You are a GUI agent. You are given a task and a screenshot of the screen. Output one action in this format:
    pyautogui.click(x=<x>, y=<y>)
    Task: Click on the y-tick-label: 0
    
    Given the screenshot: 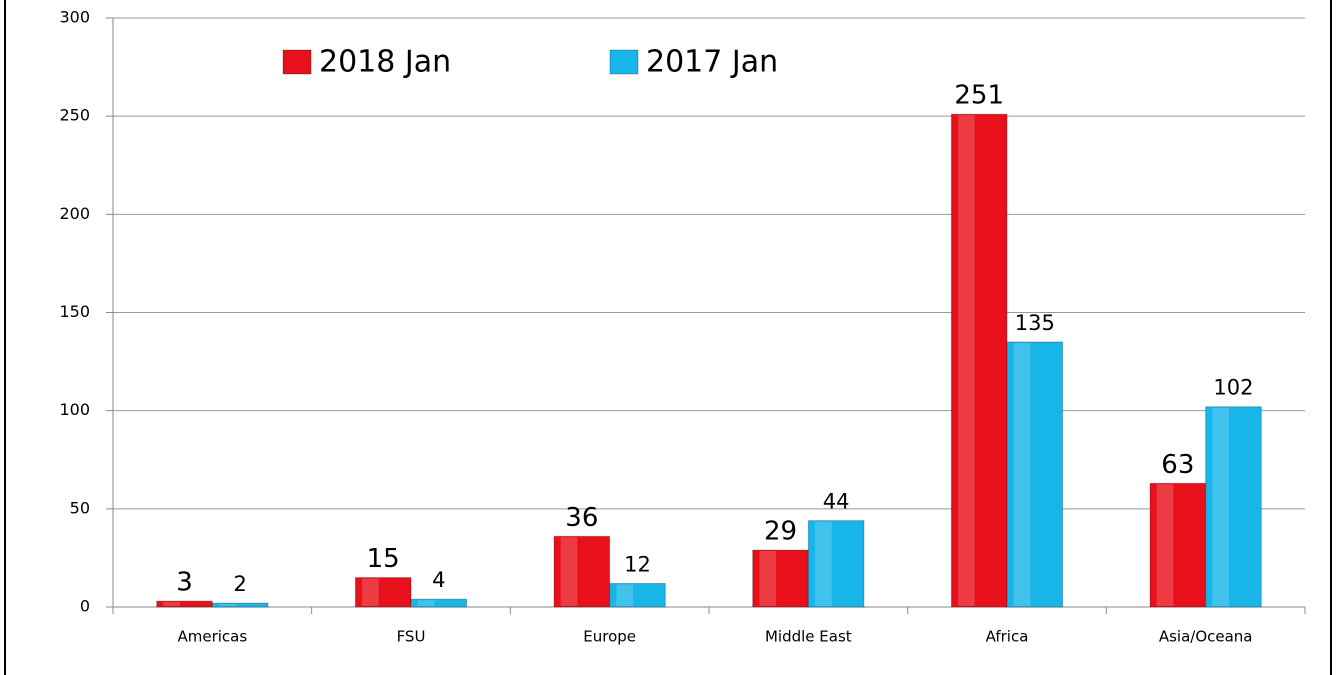 What is the action you would take?
    pyautogui.click(x=85, y=606)
    